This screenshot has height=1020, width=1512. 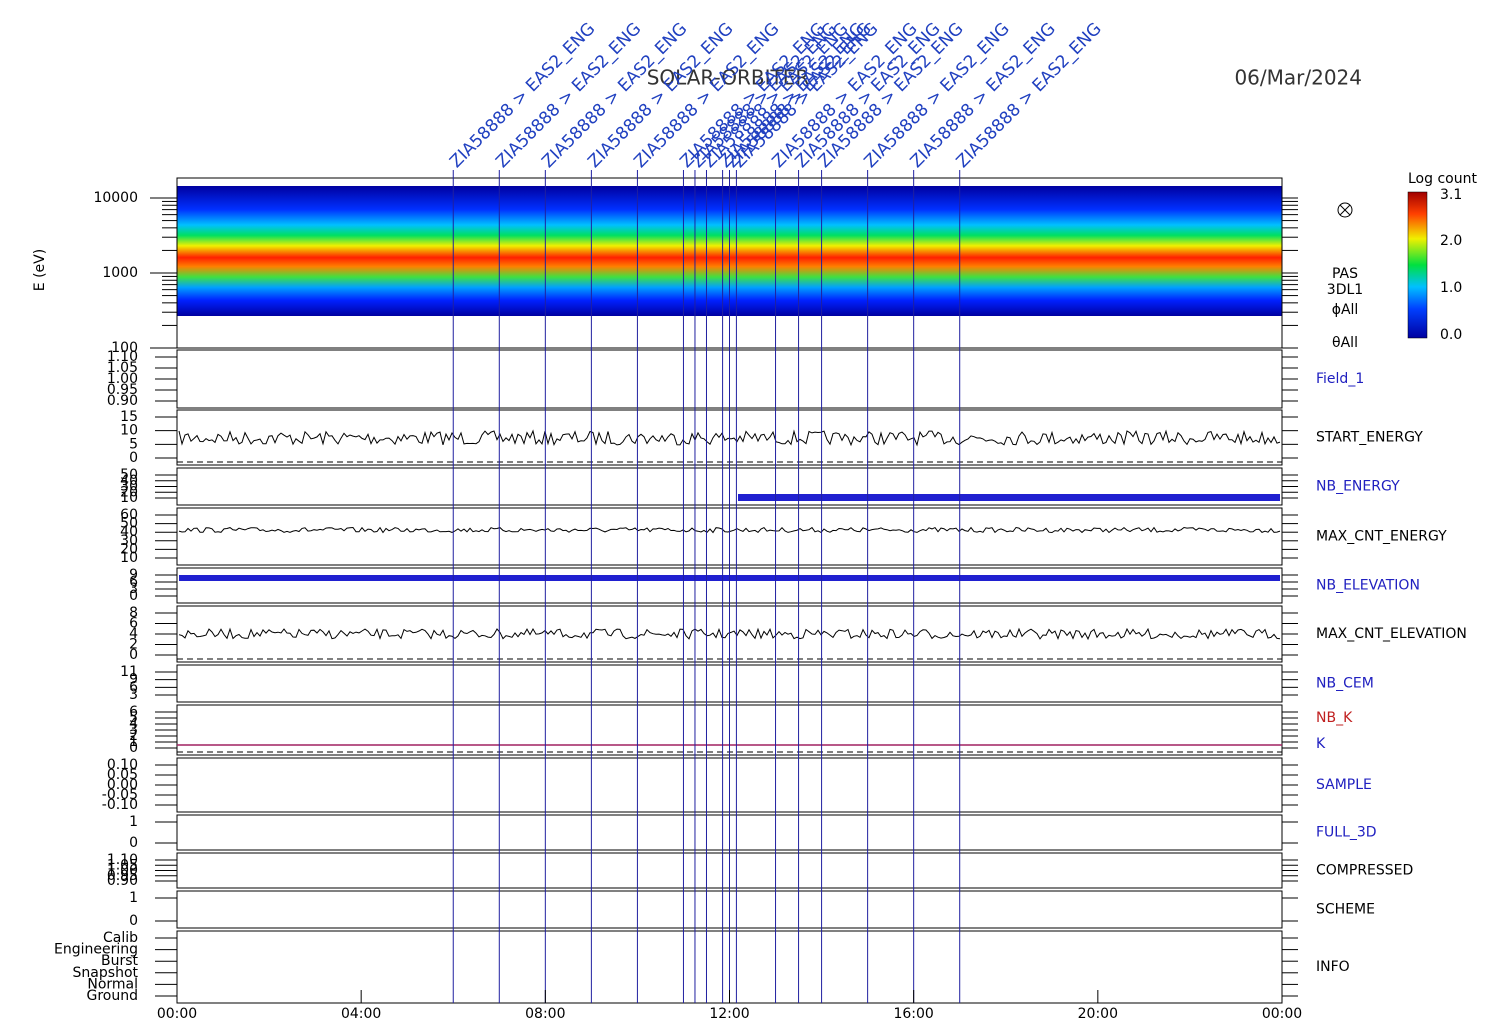 I want to click on title: SOLAR-ORBITER, so click(x=728, y=78).